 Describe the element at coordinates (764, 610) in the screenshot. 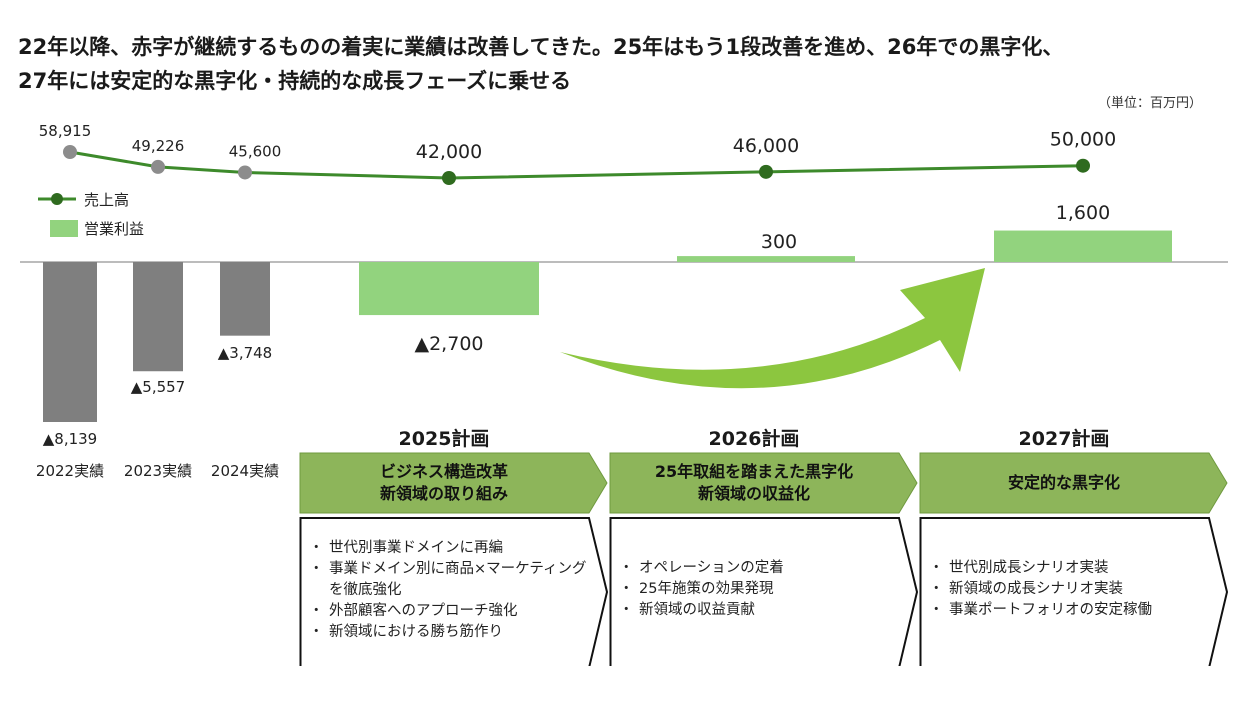

I see `plan-bullet-item: 新領域の収益貢献` at that location.